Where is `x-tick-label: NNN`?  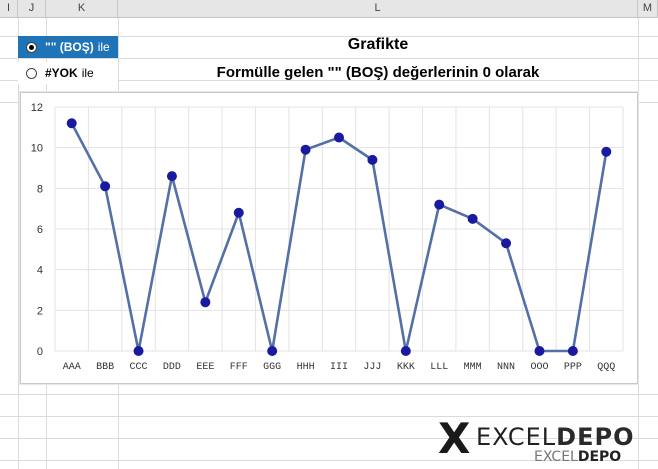
x-tick-label: NNN is located at coordinates (506, 367).